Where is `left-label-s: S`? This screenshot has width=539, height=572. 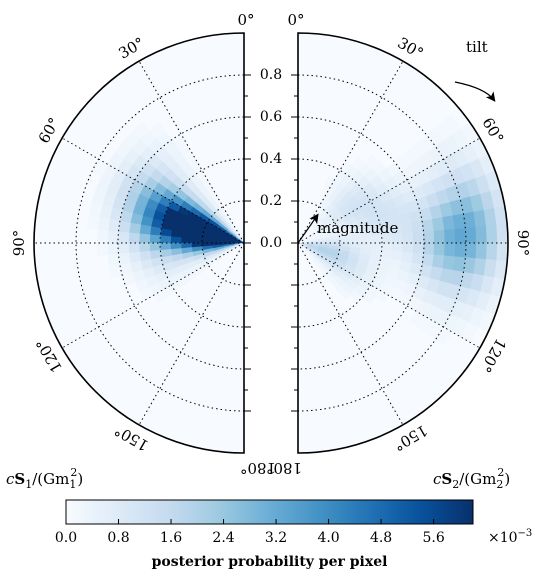 left-label-s: S is located at coordinates (19, 479).